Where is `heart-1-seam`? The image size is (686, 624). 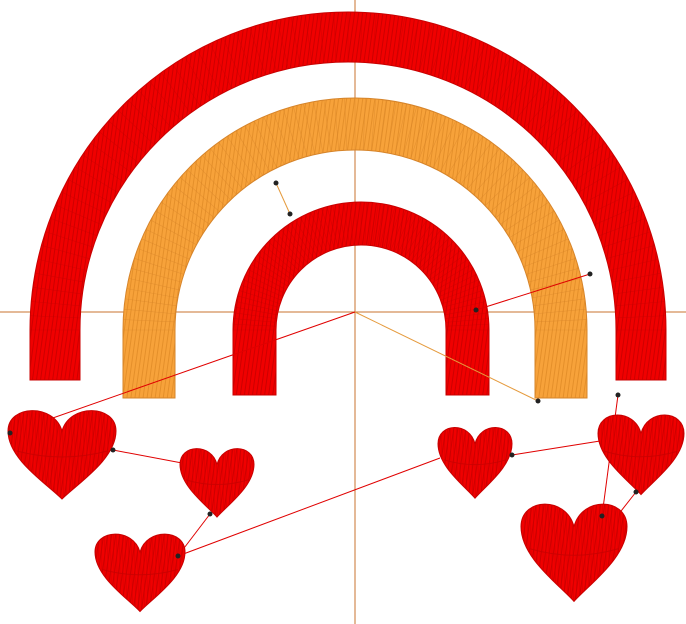
heart-1-seam is located at coordinates (62, 454).